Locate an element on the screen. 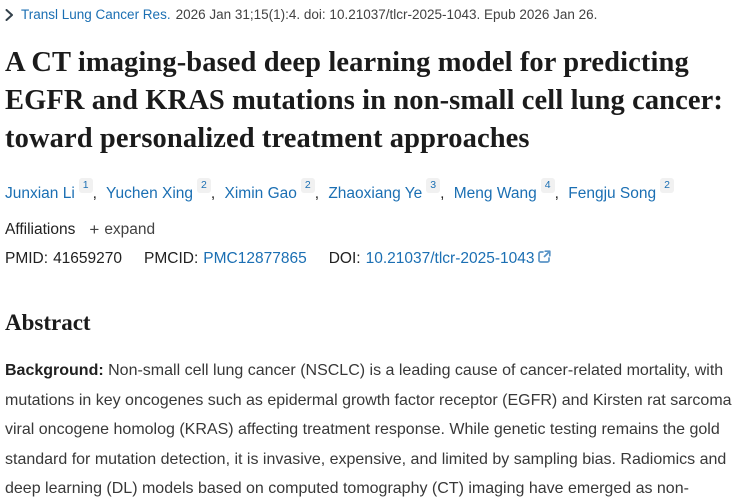 The width and height of the screenshot is (750, 500). author-item: Yuchen Xing2, is located at coordinates (165, 190).